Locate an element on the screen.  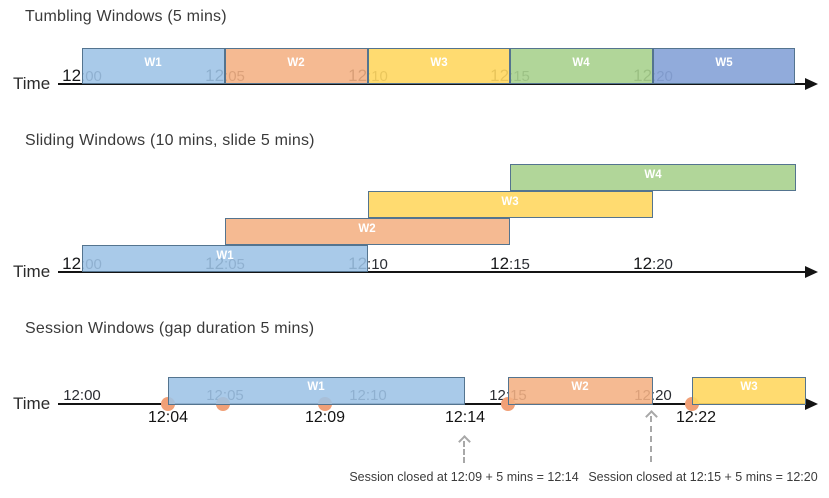
axis-tick: 12:00 is located at coordinates (82, 395).